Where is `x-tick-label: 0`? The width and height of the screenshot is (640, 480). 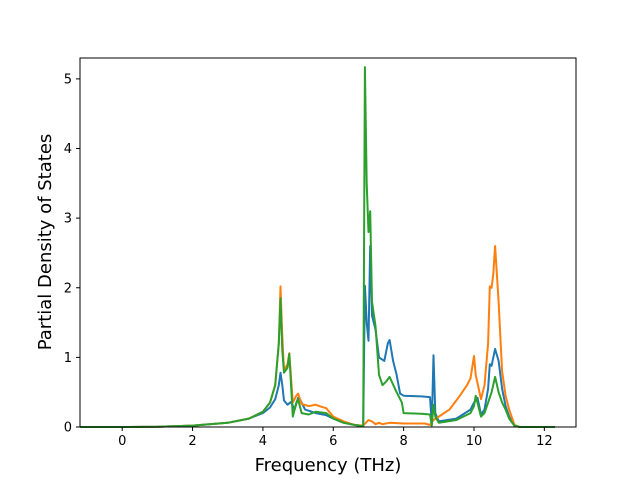
x-tick-label: 0 is located at coordinates (122, 441).